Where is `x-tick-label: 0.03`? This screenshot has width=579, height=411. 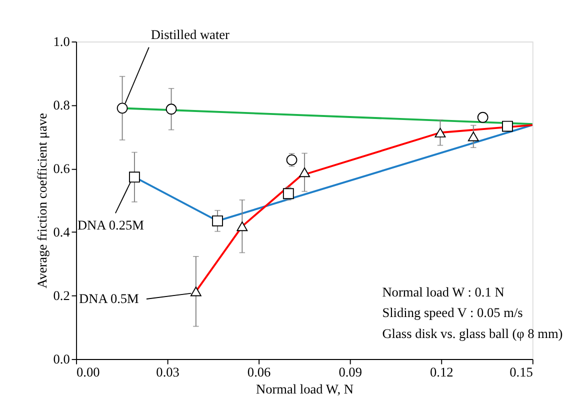
x-tick-label: 0.03 is located at coordinates (168, 372).